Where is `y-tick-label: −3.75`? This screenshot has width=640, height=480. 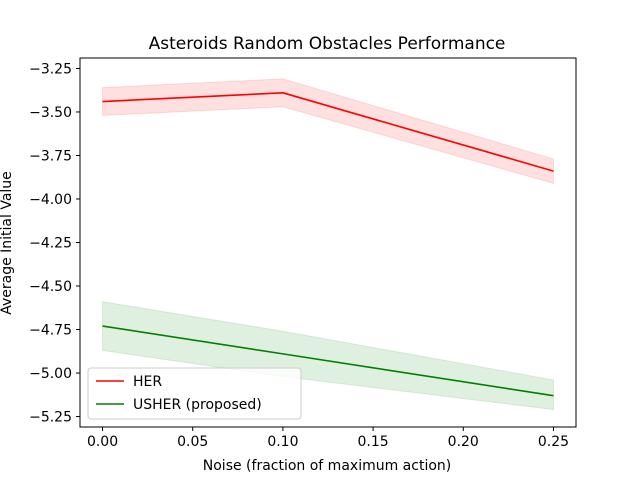
y-tick-label: −3.75 is located at coordinates (50, 156).